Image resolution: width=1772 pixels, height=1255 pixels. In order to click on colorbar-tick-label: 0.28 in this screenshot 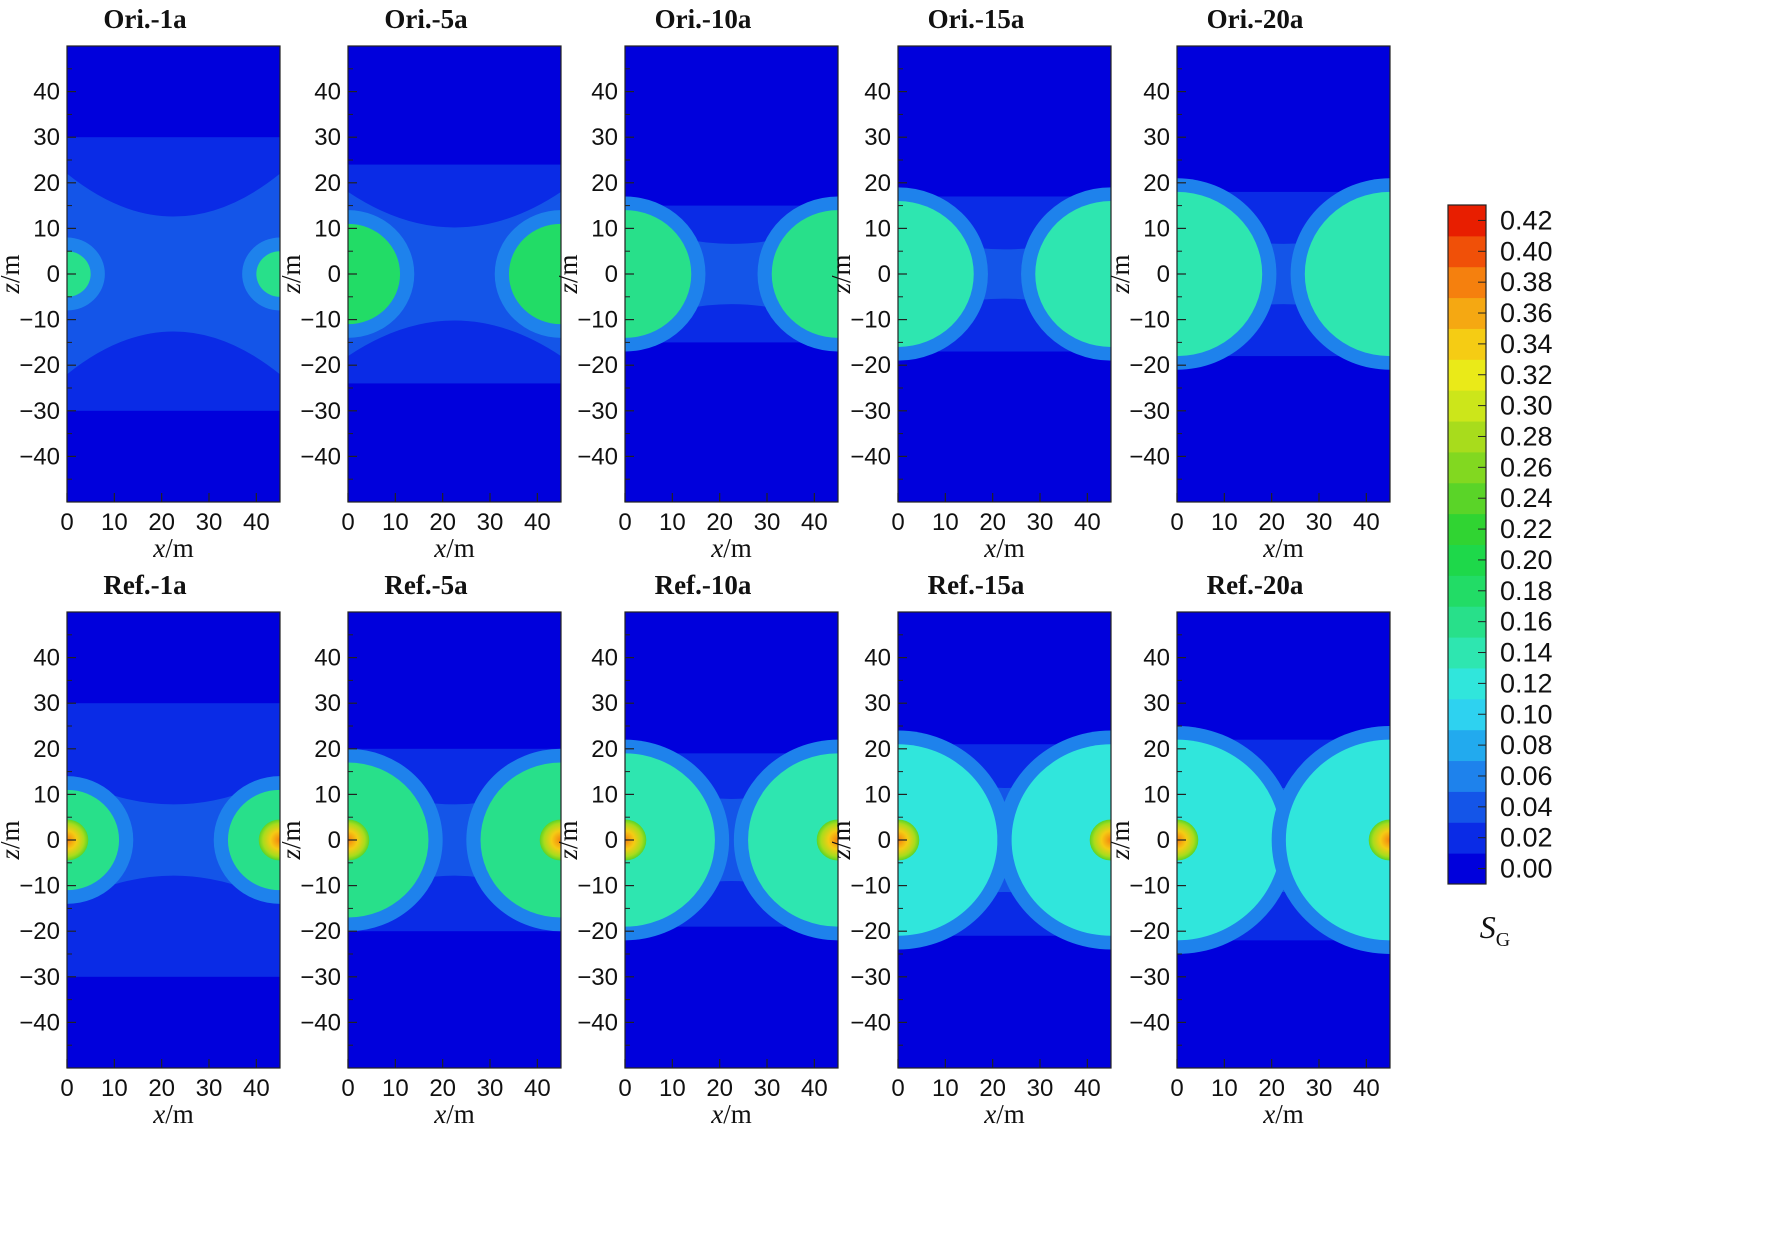, I will do `click(1526, 436)`.